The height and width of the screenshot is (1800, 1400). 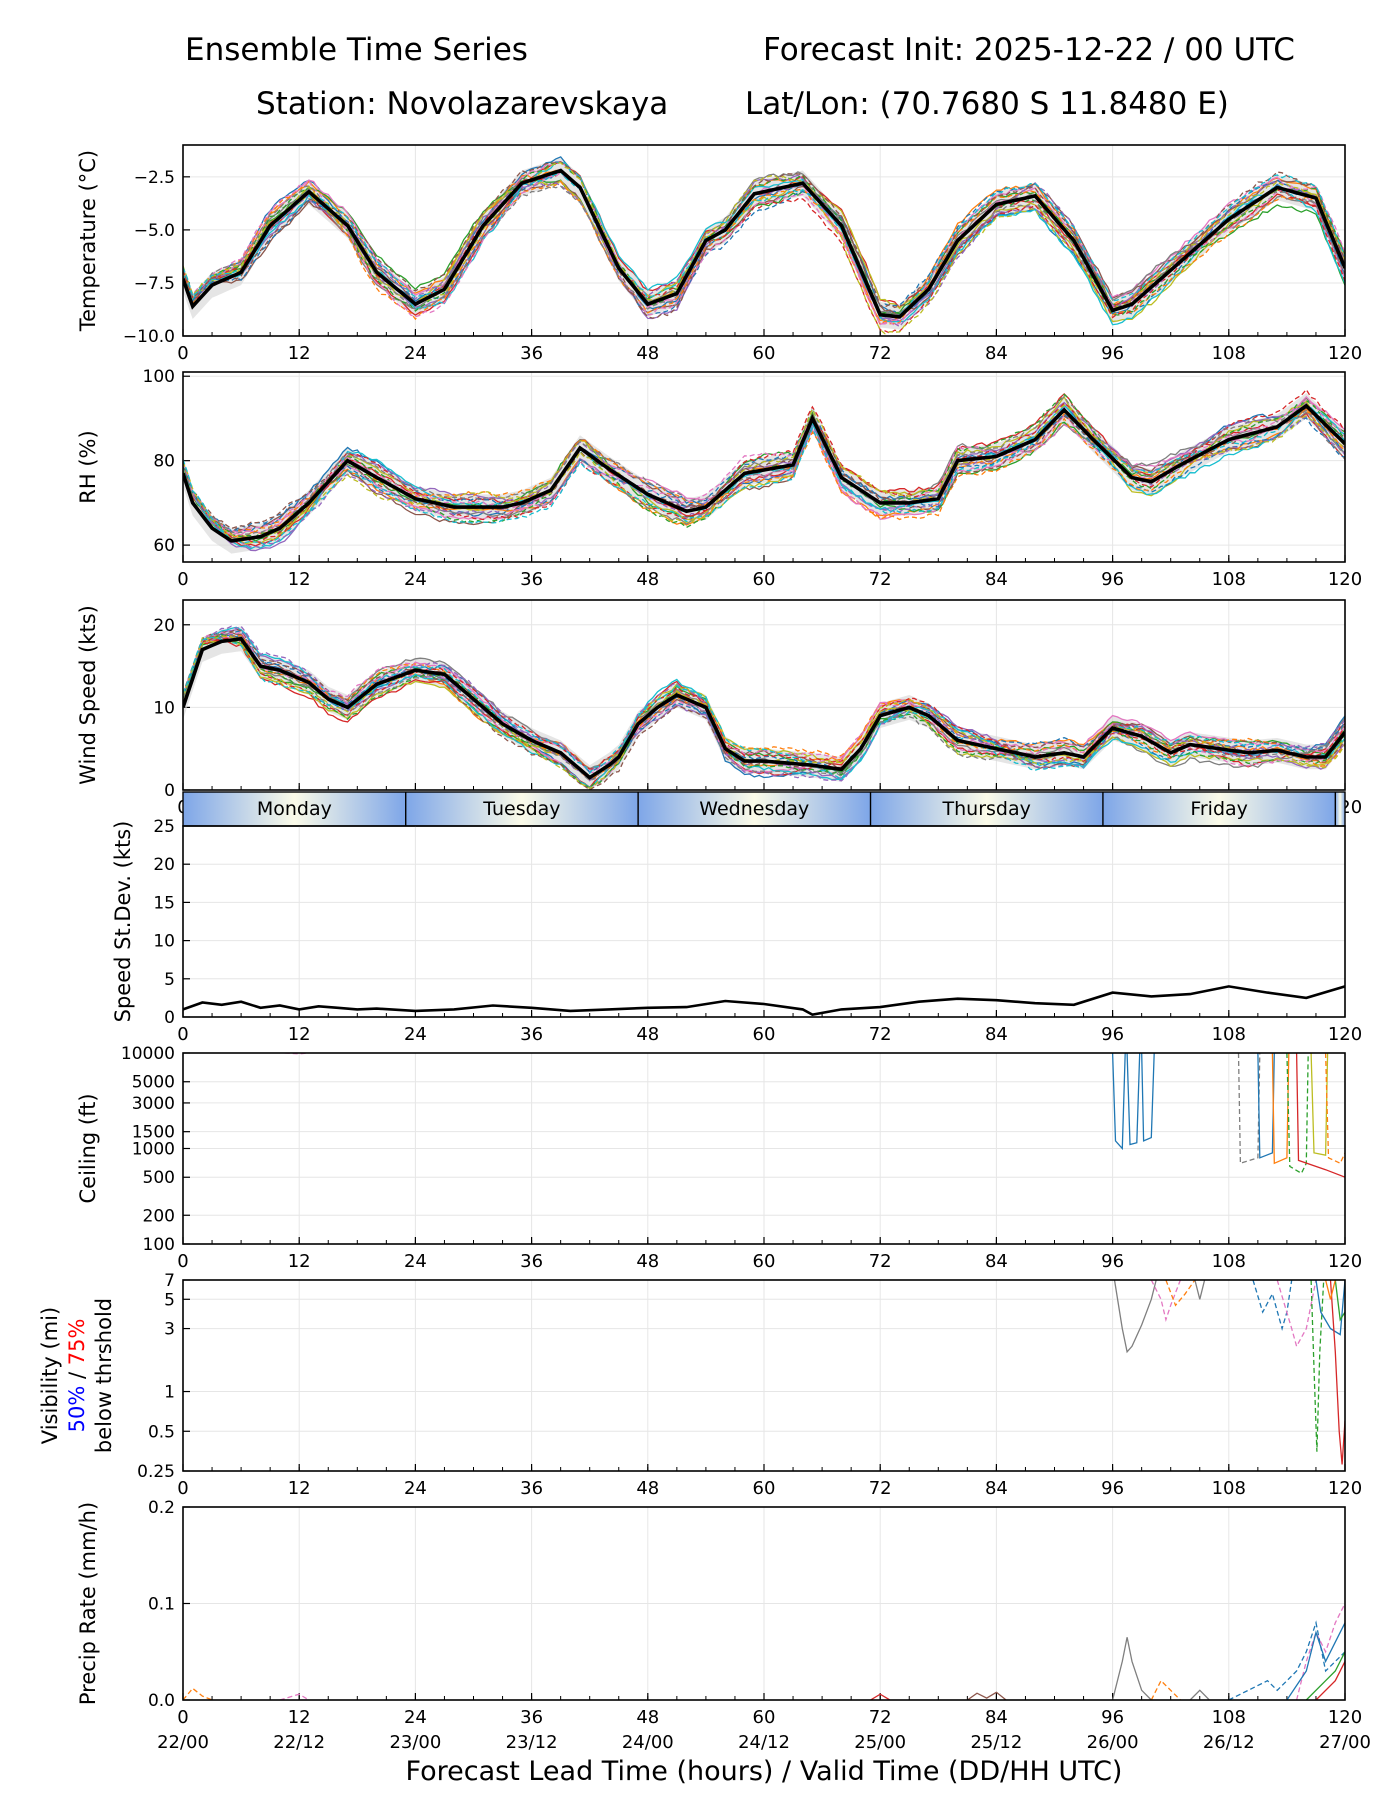 What do you see at coordinates (153, 1150) in the screenshot?
I see `y-tick-label: 1000` at bounding box center [153, 1150].